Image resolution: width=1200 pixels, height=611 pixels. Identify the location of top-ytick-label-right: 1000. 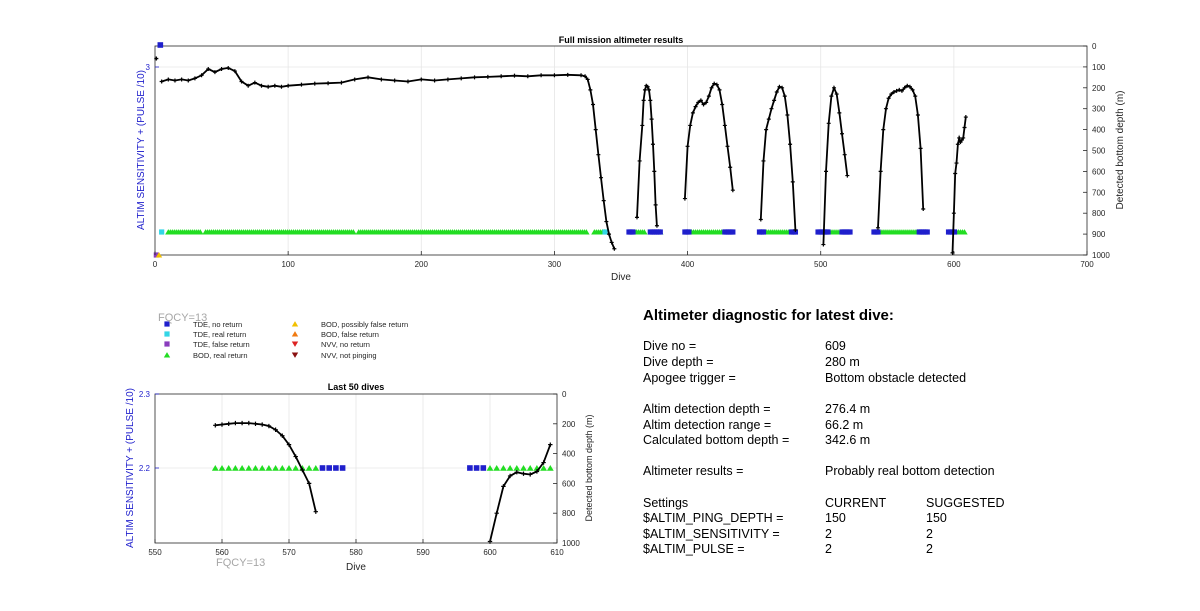
(1101, 255).